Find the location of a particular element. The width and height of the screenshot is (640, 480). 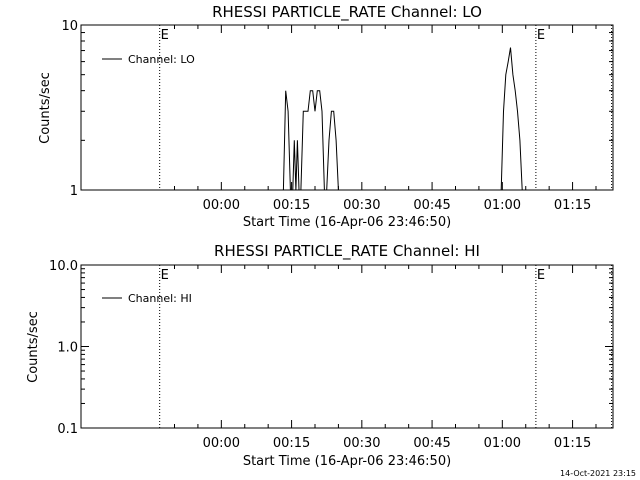

lo-series-group is located at coordinates (402, 119).